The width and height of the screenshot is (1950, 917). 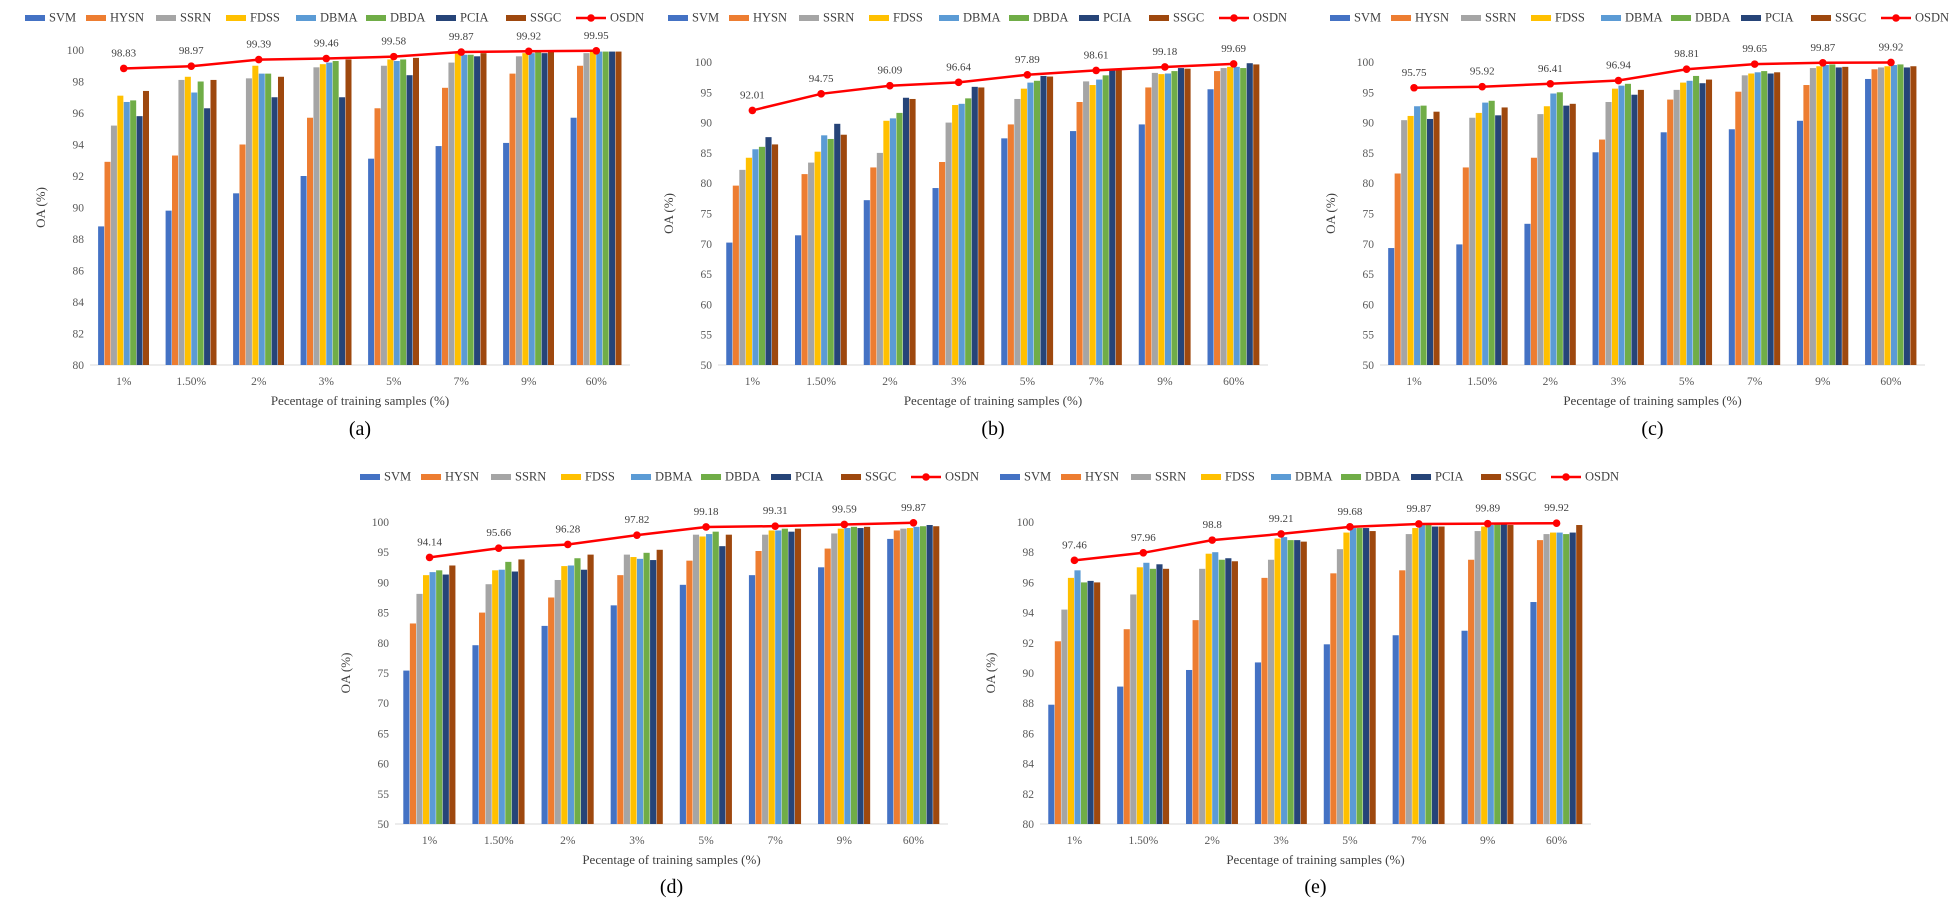 I want to click on y-tick-label: 85, so click(x=384, y=614).